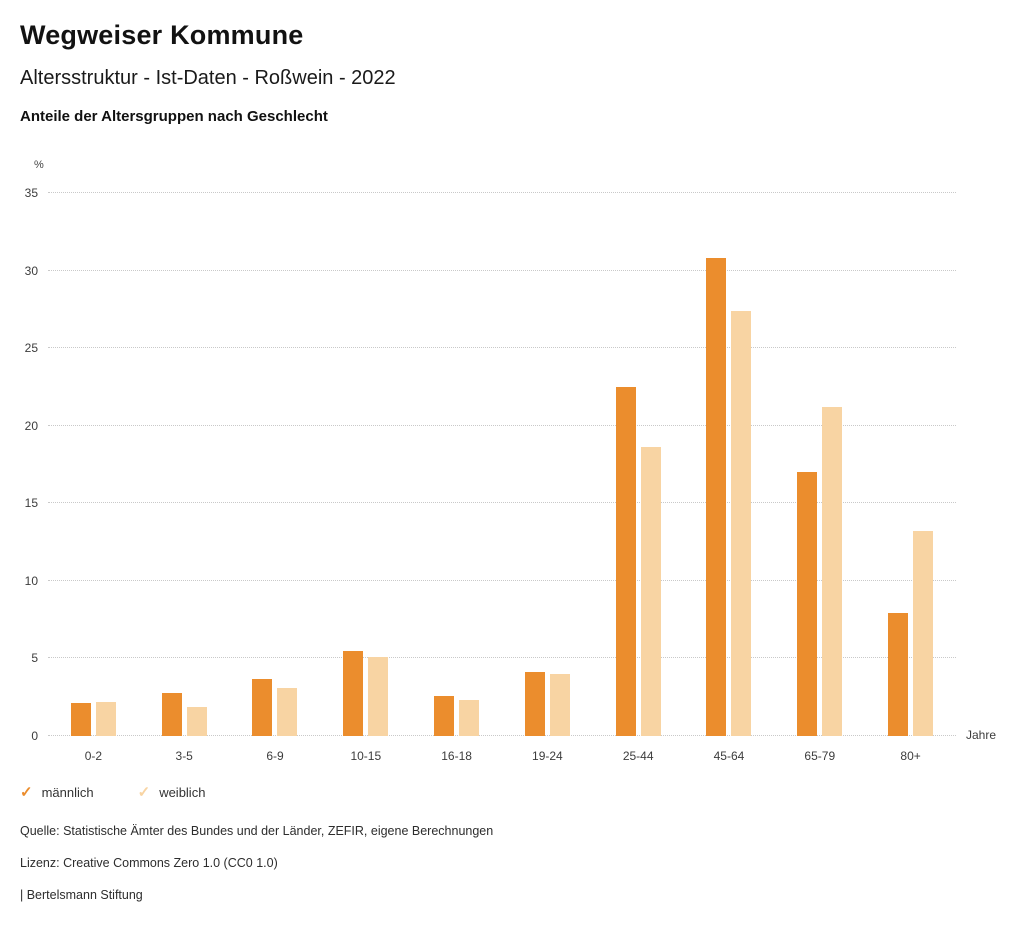  I want to click on attribution-text: | Bertelsmann Stiftung, so click(81, 895).